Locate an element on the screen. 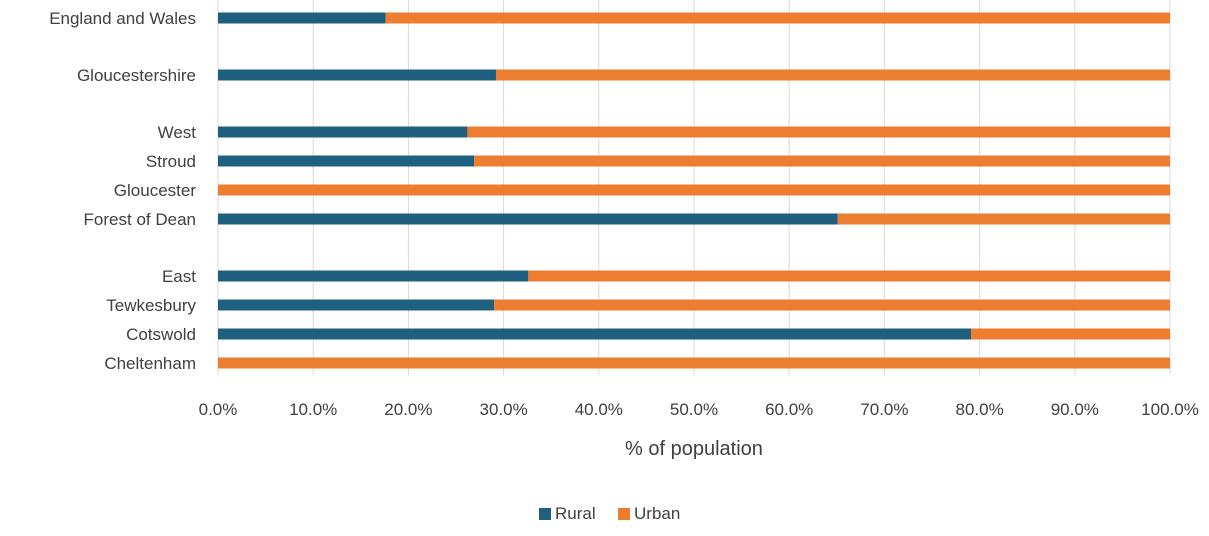 The width and height of the screenshot is (1209, 536). legend-swatch-urban is located at coordinates (624, 514).